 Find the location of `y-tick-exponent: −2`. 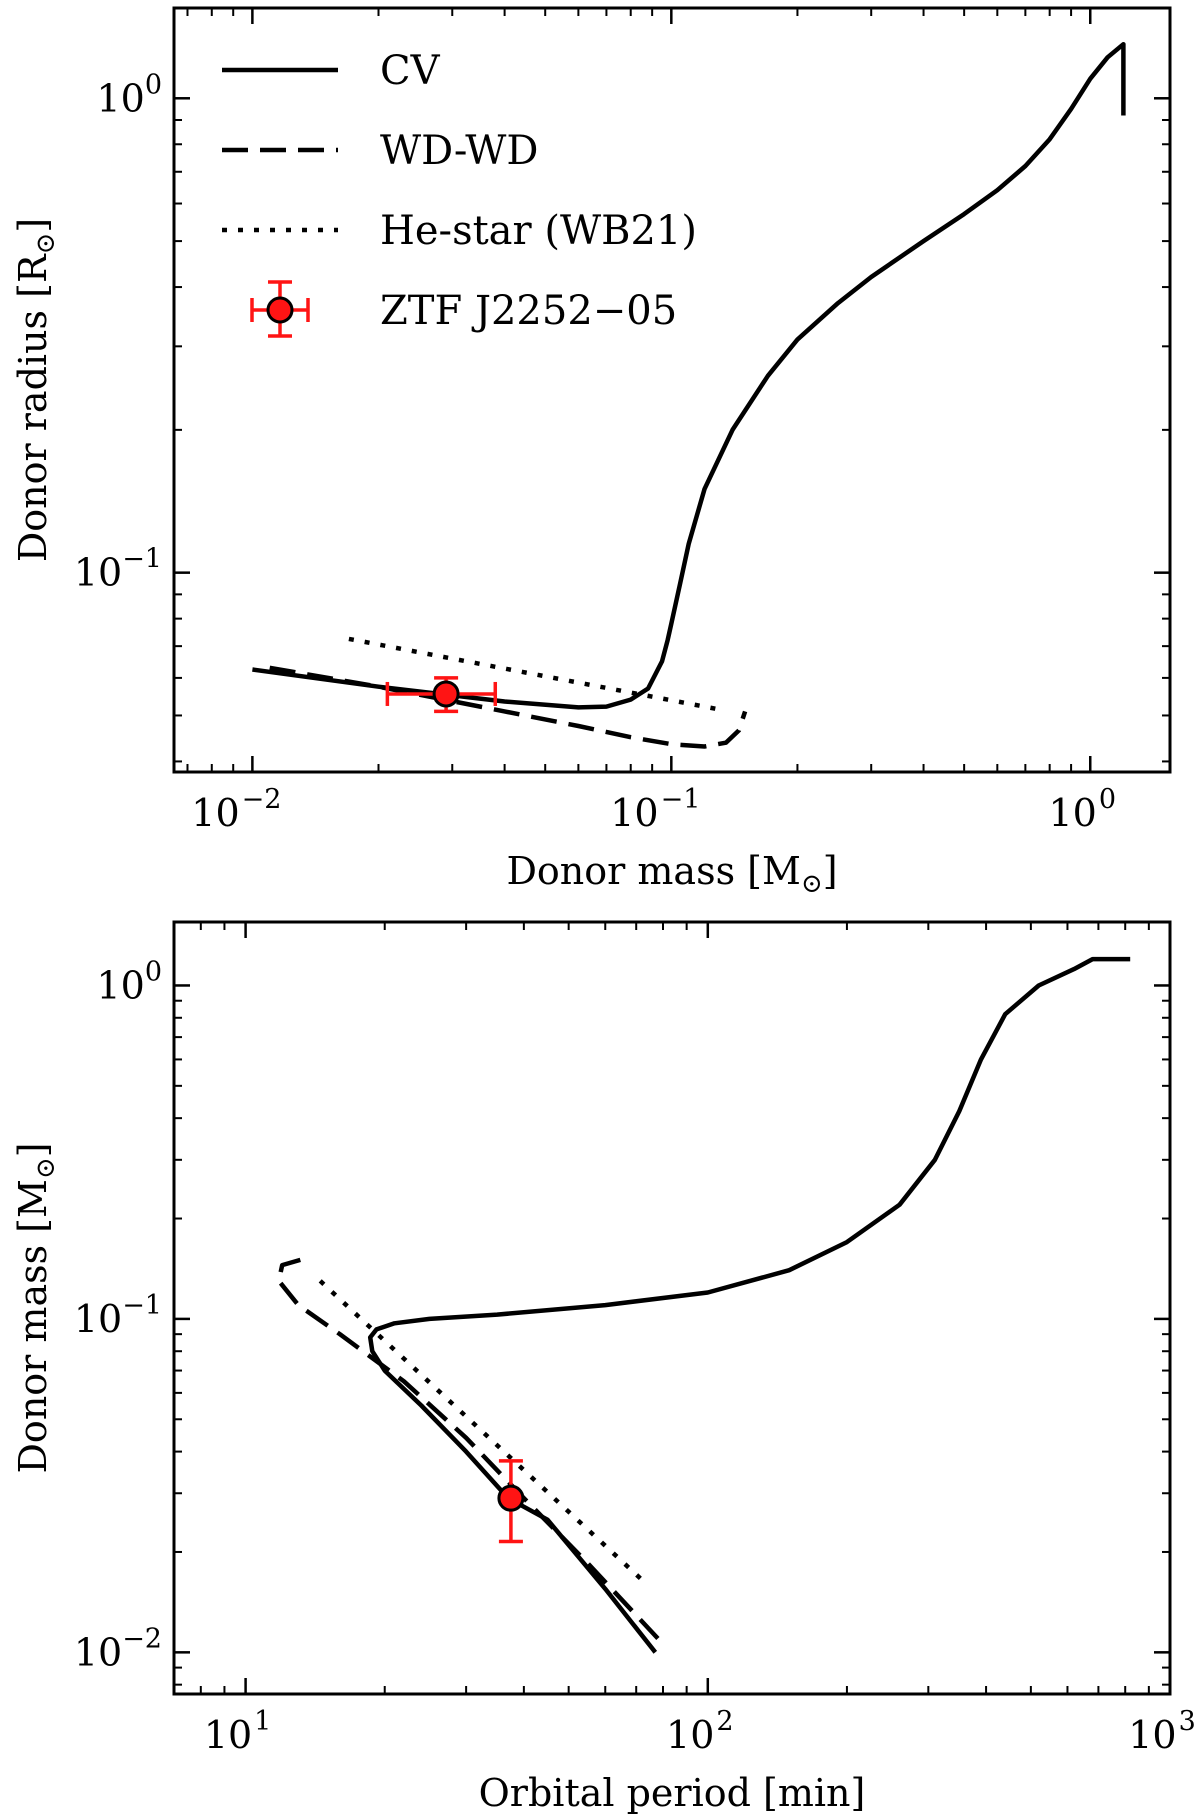

y-tick-exponent: −2 is located at coordinates (142, 1638).